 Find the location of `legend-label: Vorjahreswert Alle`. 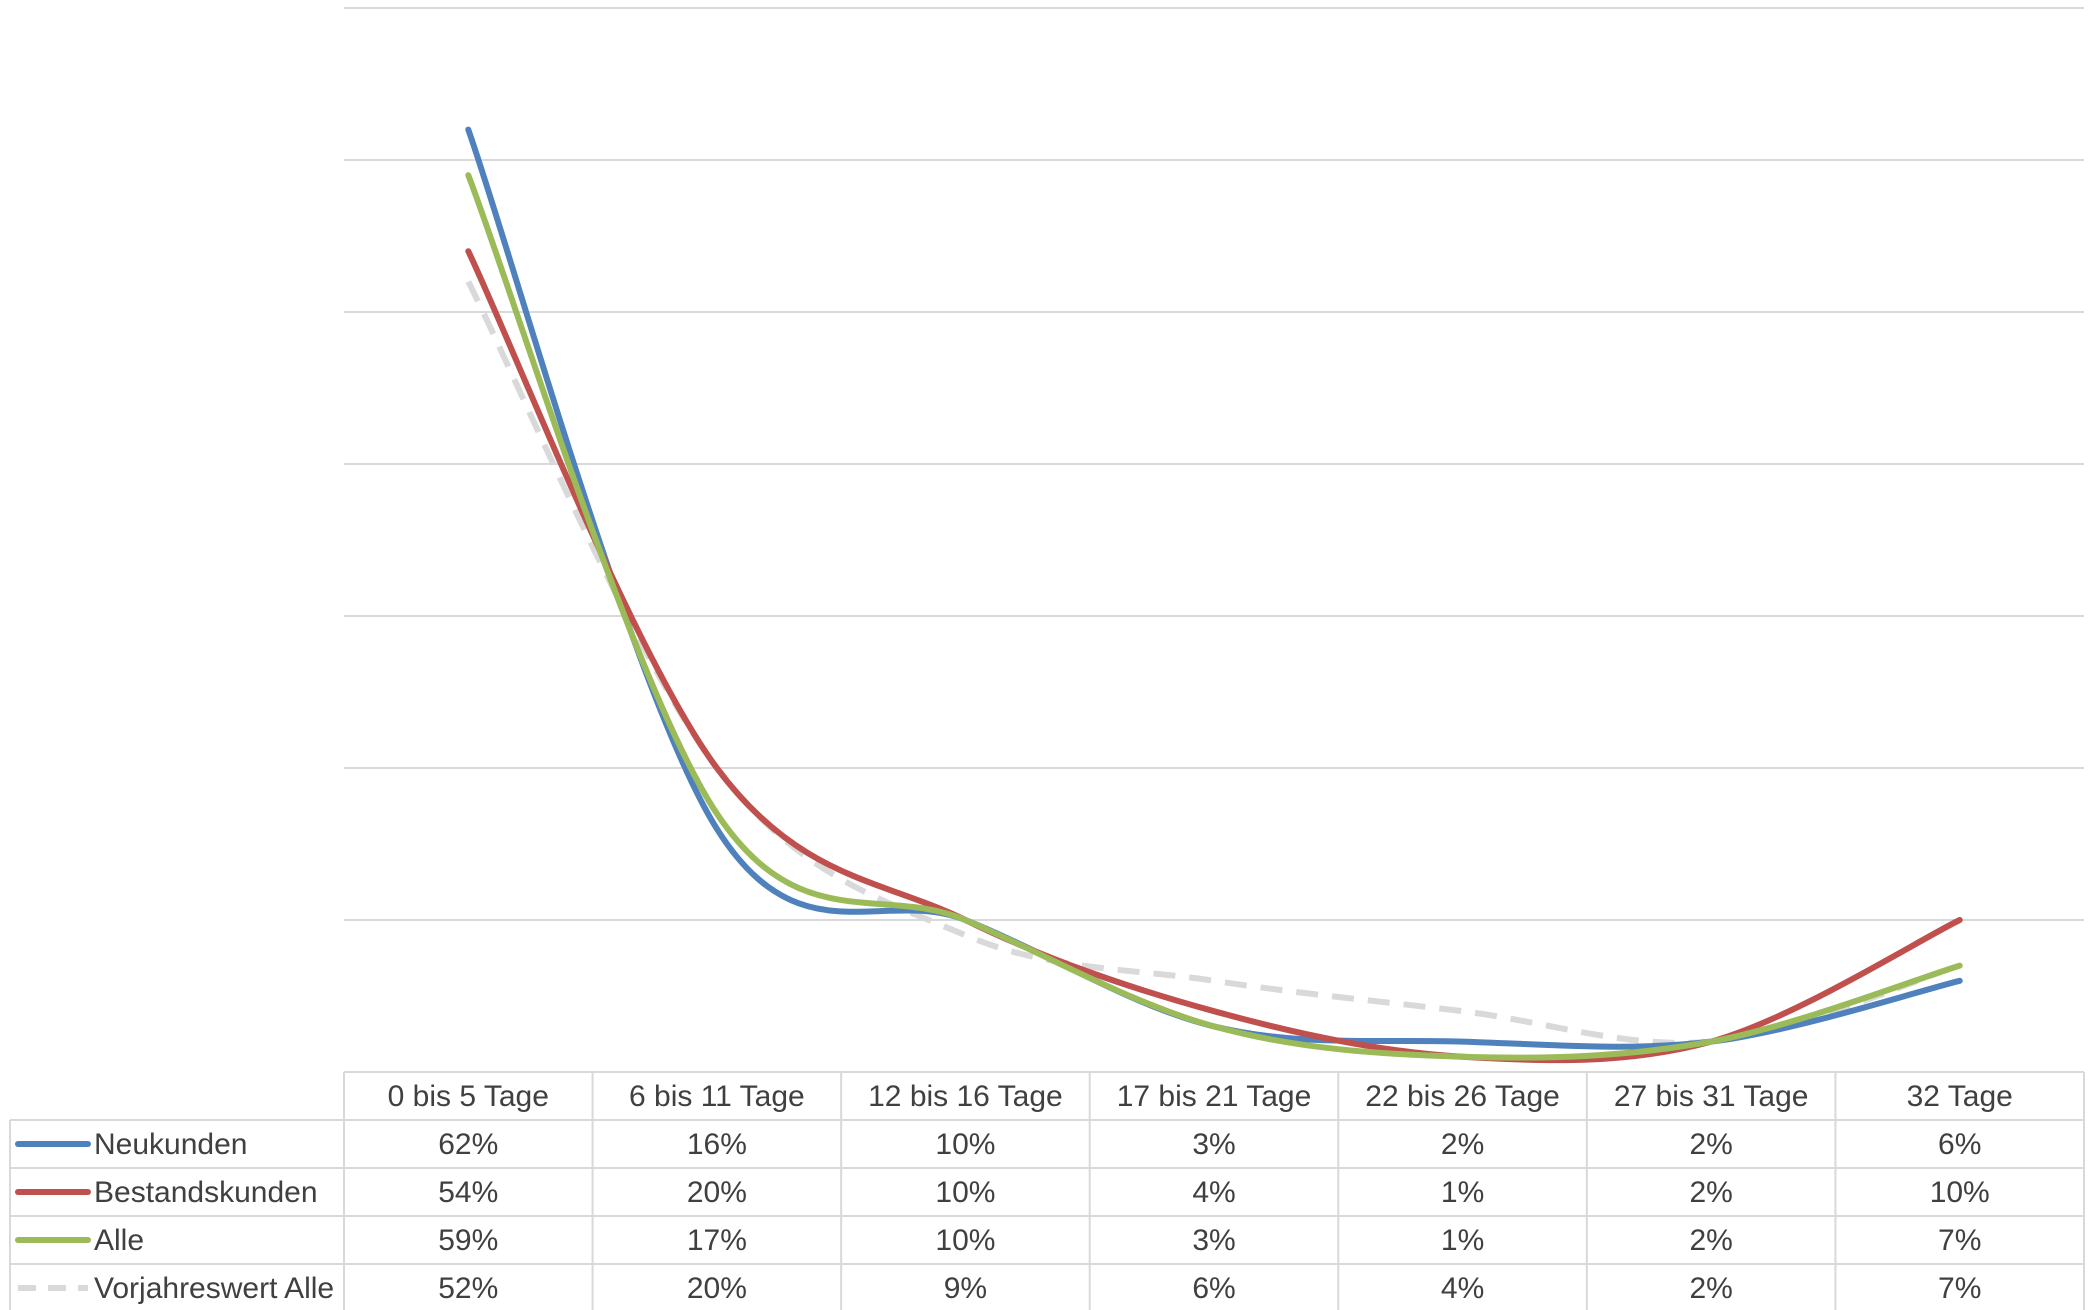

legend-label: Vorjahreswert Alle is located at coordinates (214, 1288).